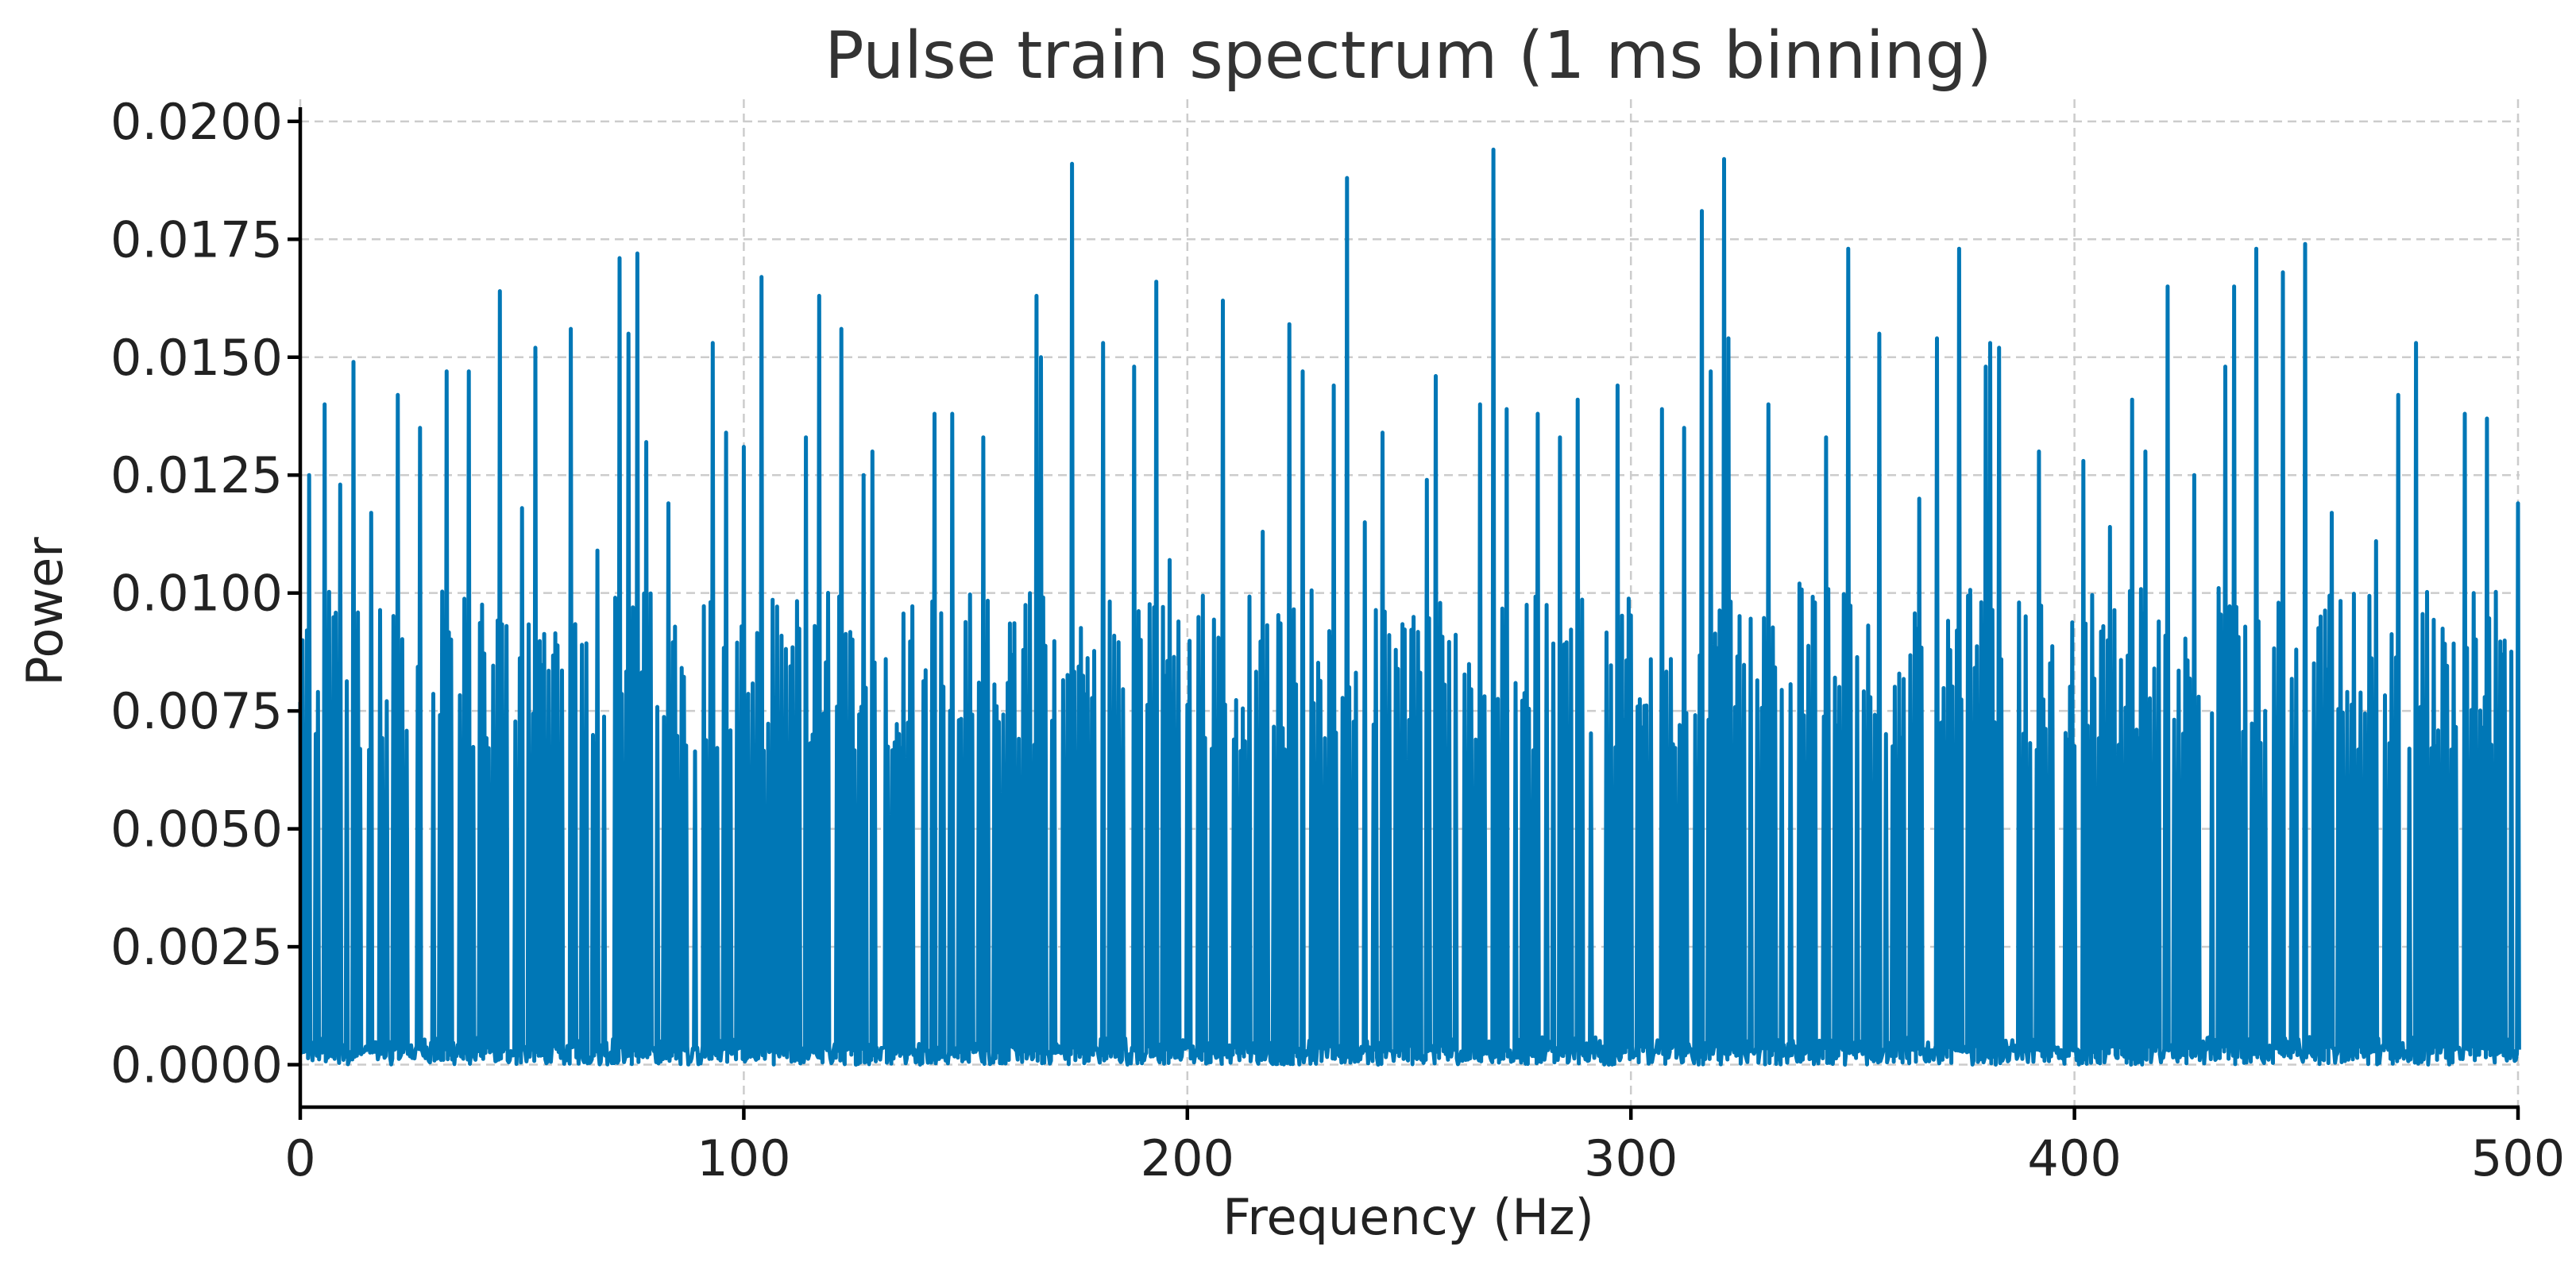 This screenshot has width=2576, height=1262. What do you see at coordinates (1187, 1158) in the screenshot?
I see `x-tick-label: 200` at bounding box center [1187, 1158].